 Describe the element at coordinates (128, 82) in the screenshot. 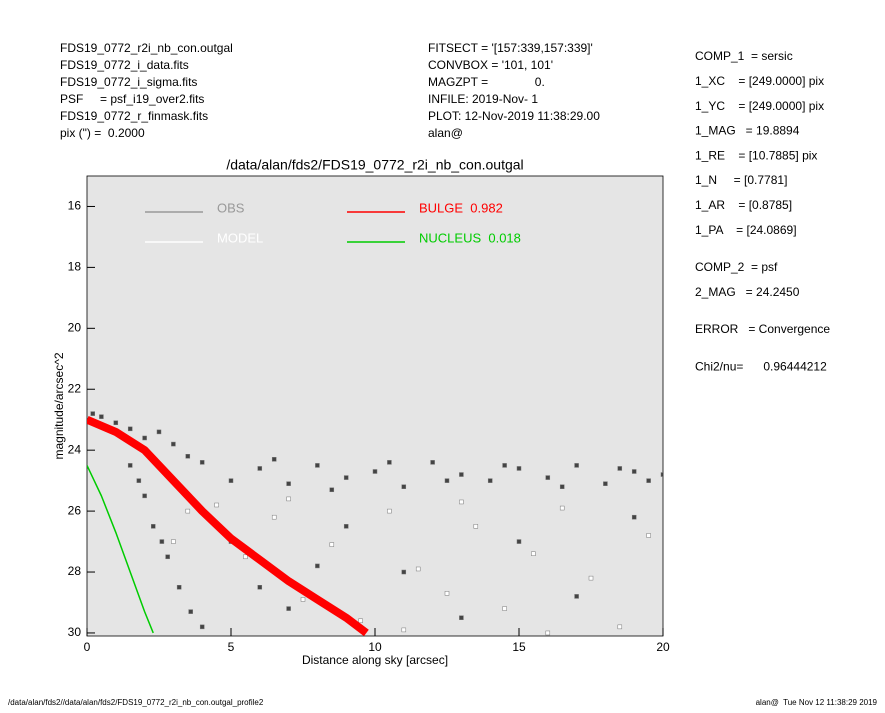

I see `header-left-line: FDS19_0772_i_sigma.fits` at that location.